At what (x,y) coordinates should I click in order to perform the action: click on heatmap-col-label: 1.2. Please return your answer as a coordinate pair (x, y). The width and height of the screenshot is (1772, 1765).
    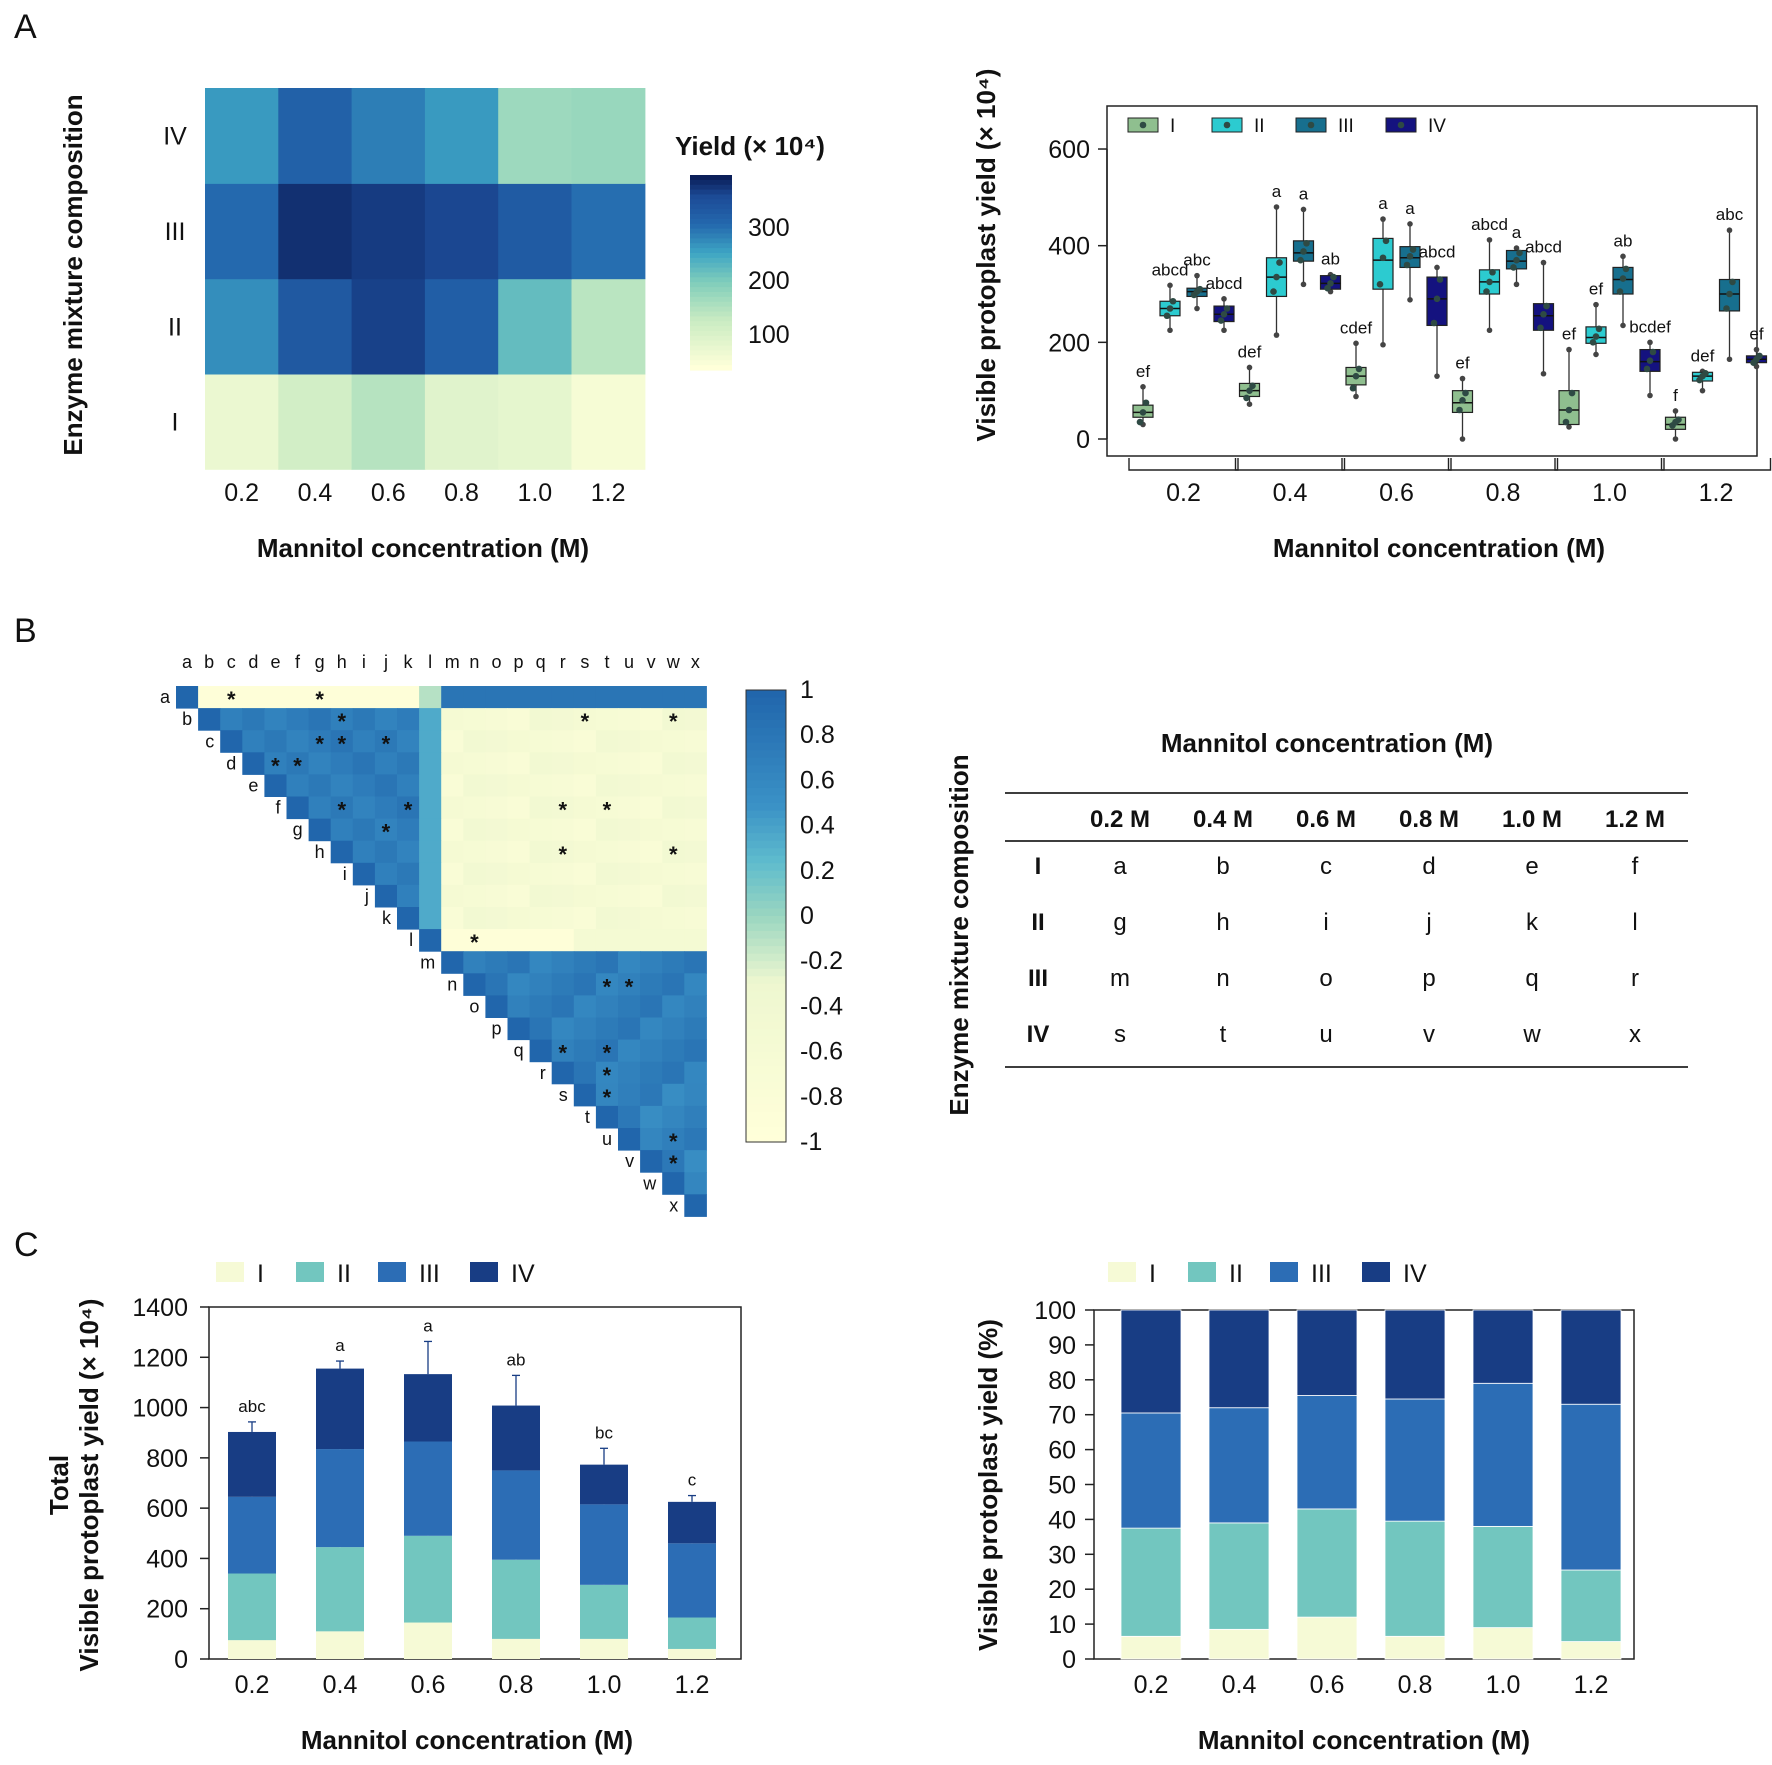
    Looking at the image, I should click on (608, 493).